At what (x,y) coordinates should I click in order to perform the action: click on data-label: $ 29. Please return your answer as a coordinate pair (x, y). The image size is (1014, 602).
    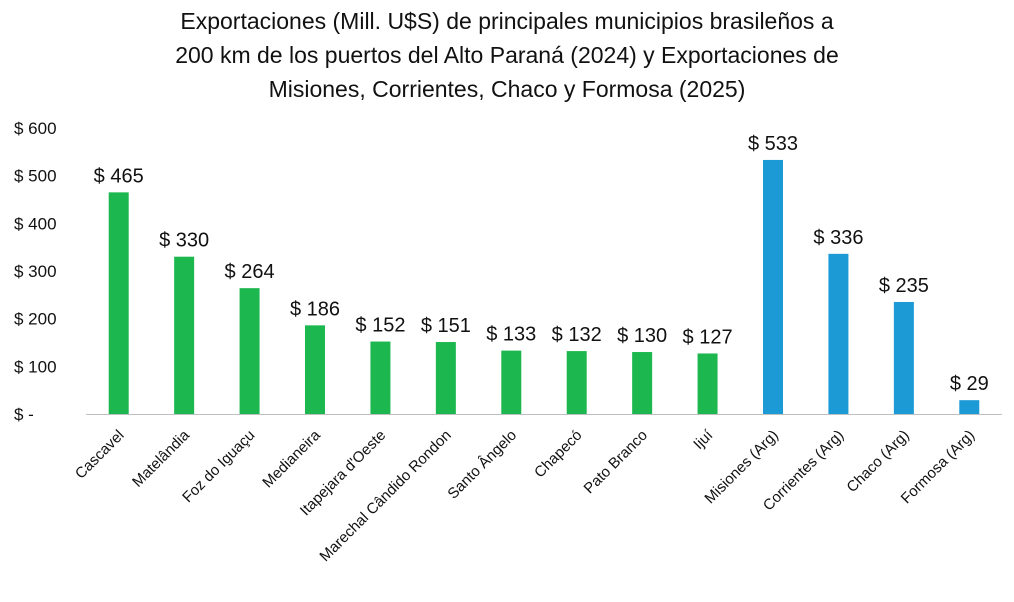
    Looking at the image, I should click on (969, 384).